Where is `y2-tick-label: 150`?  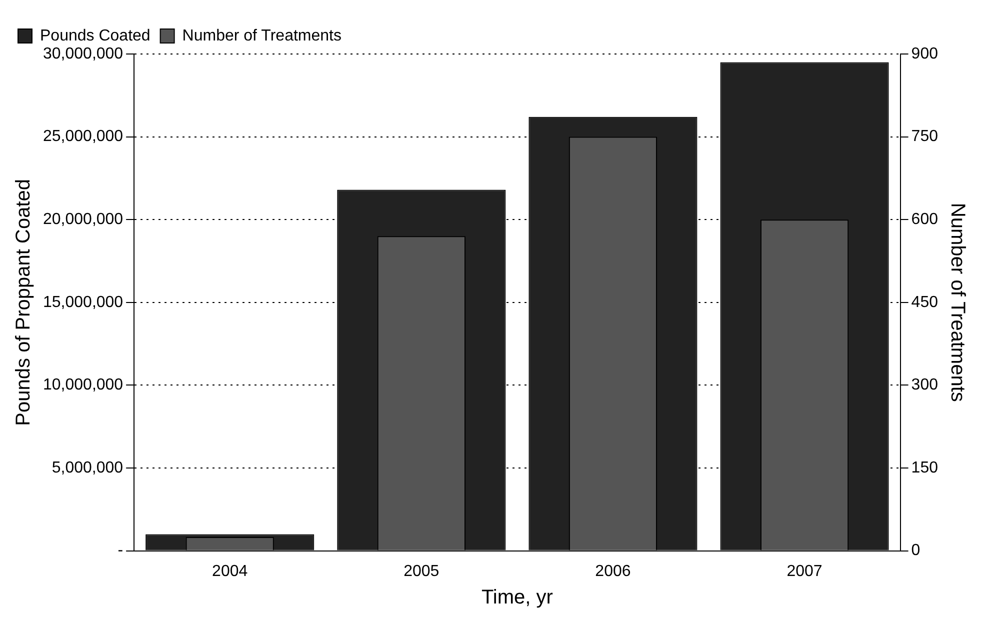
y2-tick-label: 150 is located at coordinates (924, 467).